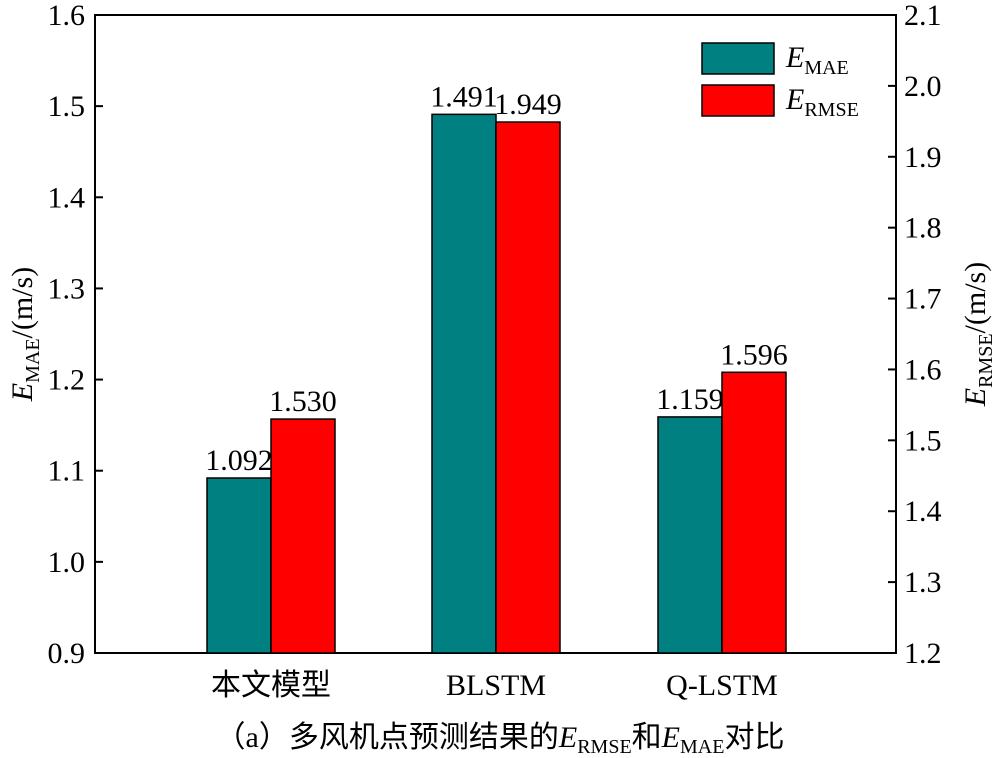 This screenshot has width=1000, height=758. I want to click on left-axis-title-sub: MAE, so click(33, 360).